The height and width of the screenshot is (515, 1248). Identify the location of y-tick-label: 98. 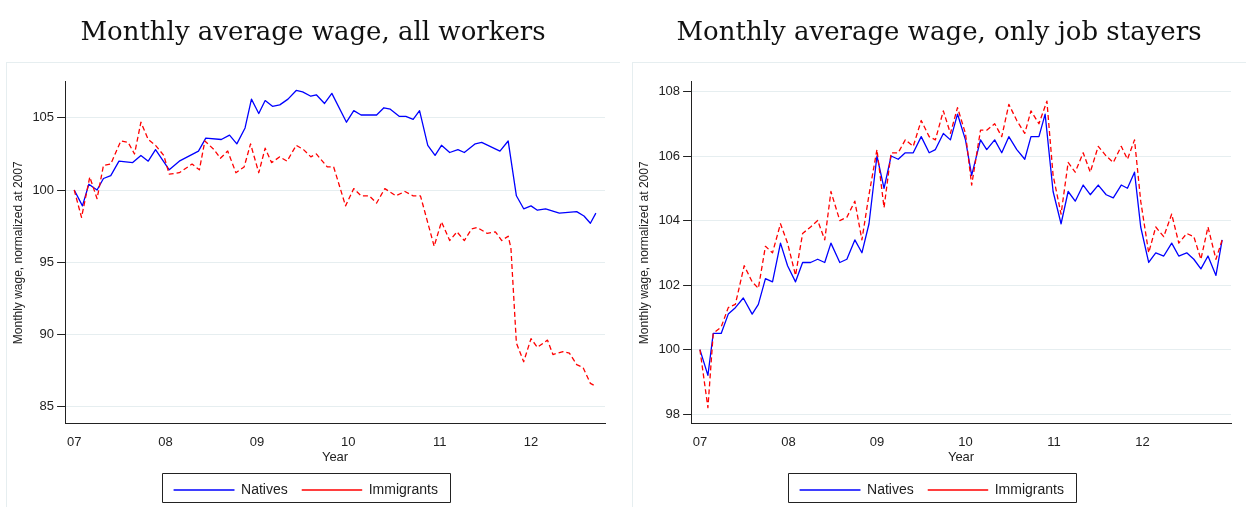
(673, 413).